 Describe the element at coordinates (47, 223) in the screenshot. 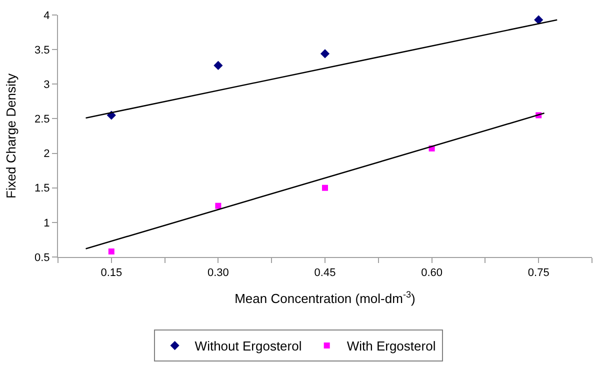

I see `y-tick-label: 1` at that location.